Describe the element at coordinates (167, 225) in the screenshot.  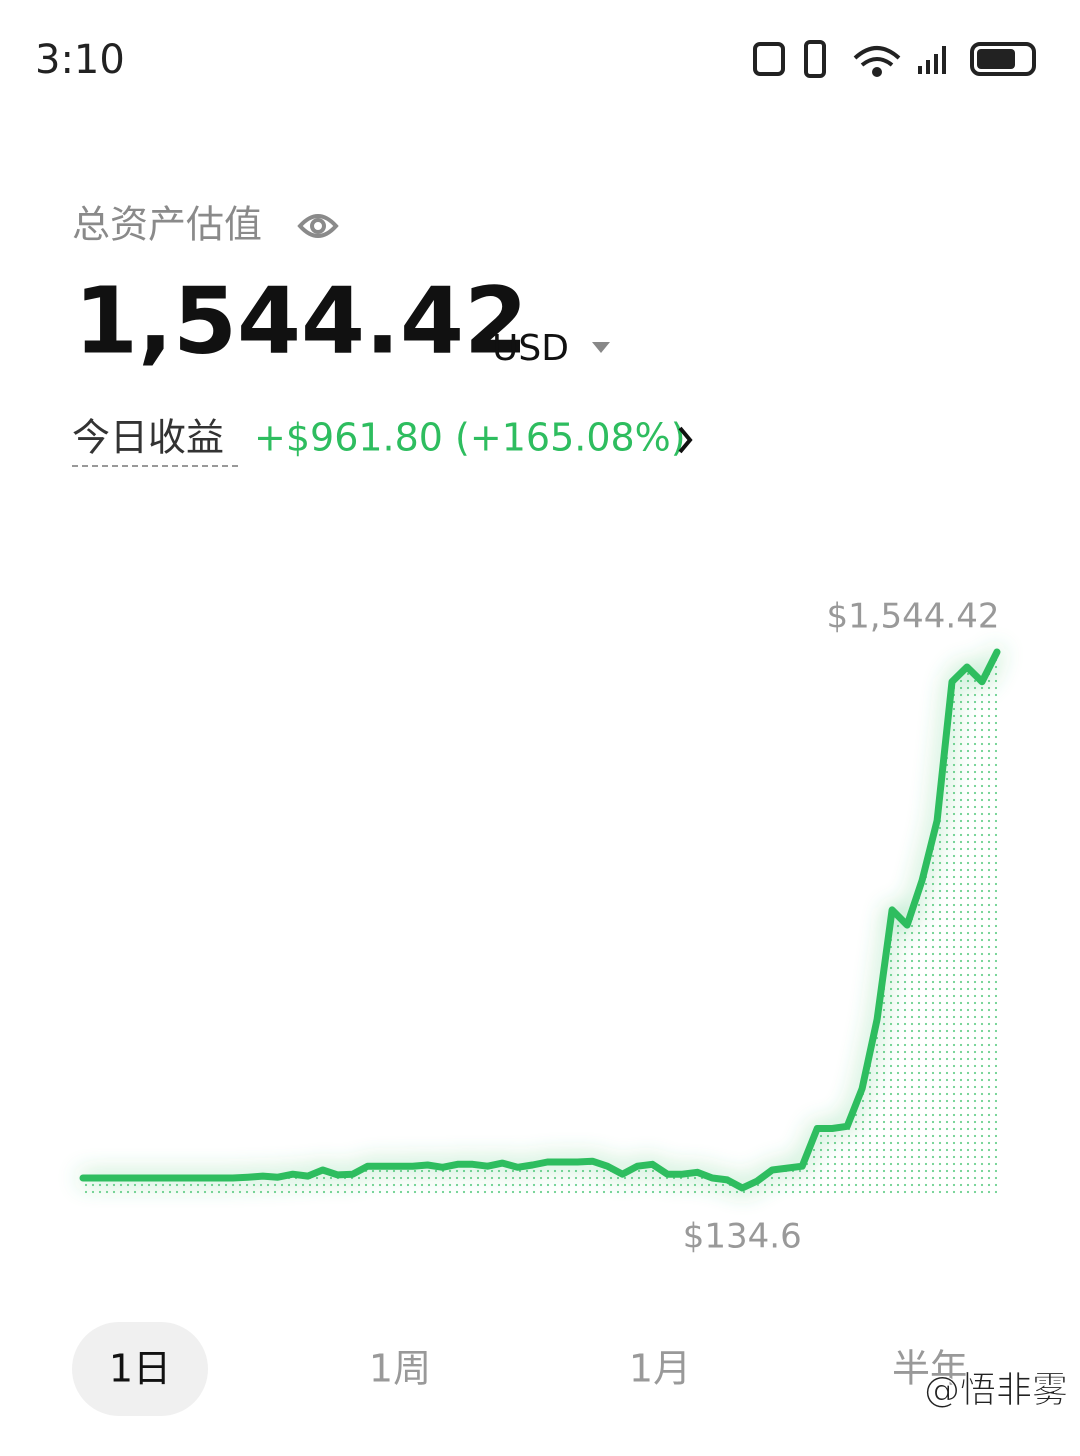
I see `assets-label: 总资产估值` at that location.